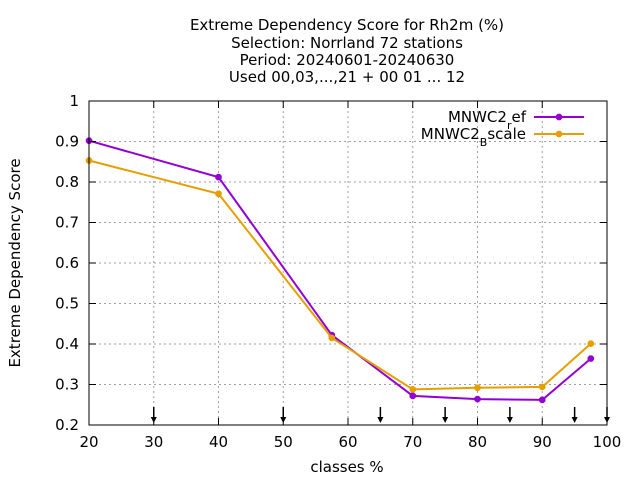 This screenshot has height=480, width=640. I want to click on y-axis-label: Extreme Dependency Score, so click(15, 262).